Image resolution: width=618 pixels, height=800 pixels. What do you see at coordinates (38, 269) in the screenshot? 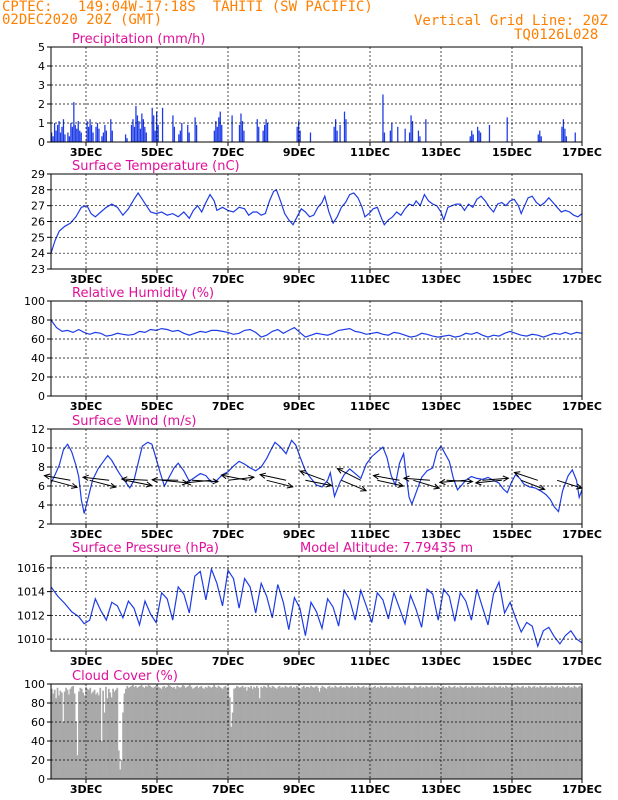
I see `y-tick-label: 23` at bounding box center [38, 269].